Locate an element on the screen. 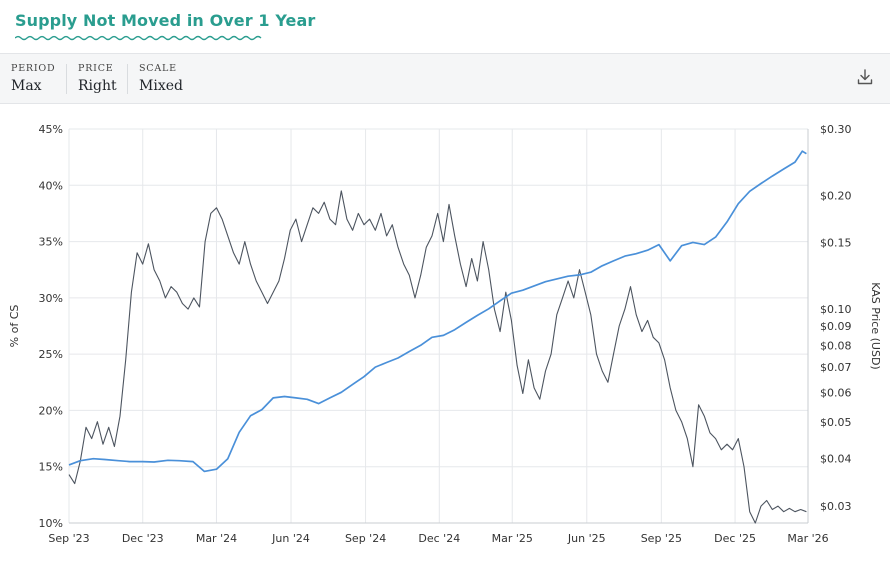 The height and width of the screenshot is (572, 890). price-label: PRICE is located at coordinates (96, 68).